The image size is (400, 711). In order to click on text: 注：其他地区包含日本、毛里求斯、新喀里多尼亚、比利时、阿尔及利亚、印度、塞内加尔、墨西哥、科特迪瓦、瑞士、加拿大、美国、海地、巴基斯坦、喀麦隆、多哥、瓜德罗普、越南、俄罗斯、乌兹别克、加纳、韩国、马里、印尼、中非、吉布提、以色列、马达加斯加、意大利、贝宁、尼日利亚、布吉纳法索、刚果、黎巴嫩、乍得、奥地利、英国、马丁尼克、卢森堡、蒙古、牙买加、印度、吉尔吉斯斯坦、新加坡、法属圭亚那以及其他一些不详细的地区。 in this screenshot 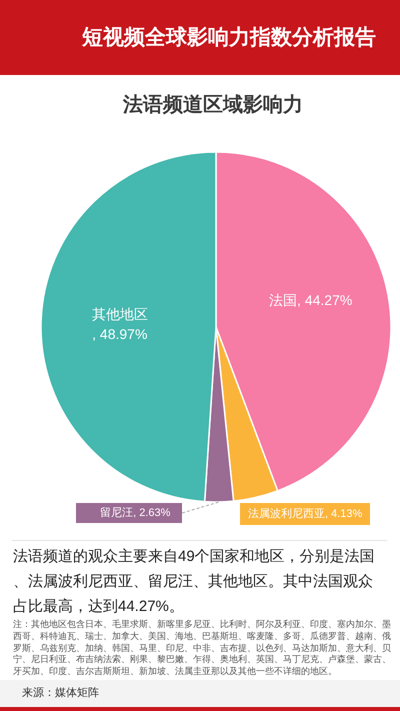, I will do `click(202, 648)`.